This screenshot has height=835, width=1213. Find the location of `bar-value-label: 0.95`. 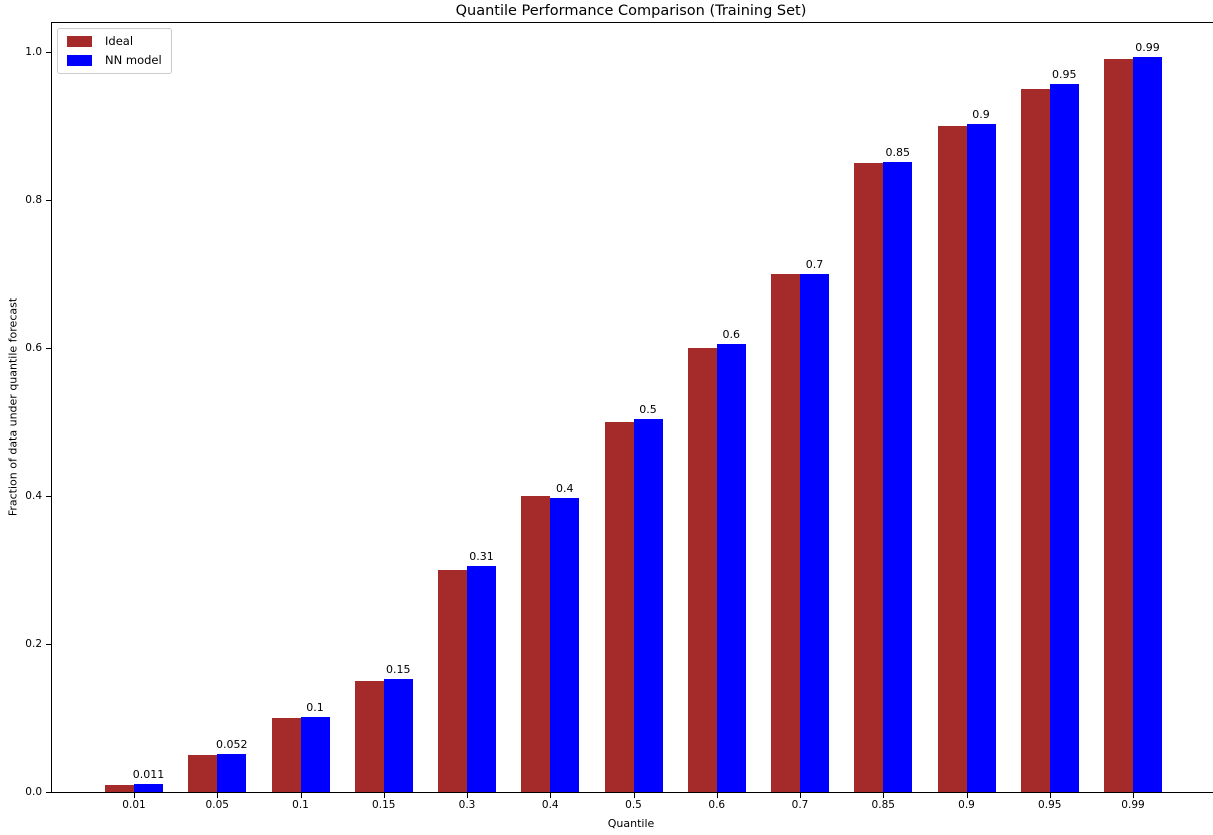

bar-value-label: 0.95 is located at coordinates (1064, 74).